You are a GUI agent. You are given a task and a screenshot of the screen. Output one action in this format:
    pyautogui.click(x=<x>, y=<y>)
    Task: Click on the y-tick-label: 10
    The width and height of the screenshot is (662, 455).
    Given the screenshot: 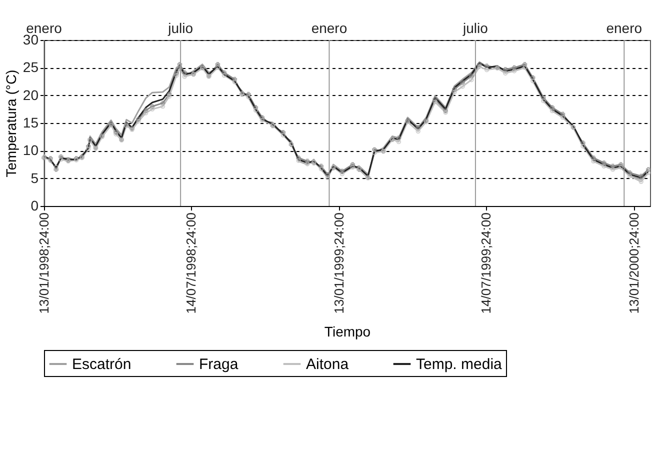 What is the action you would take?
    pyautogui.click(x=30, y=150)
    